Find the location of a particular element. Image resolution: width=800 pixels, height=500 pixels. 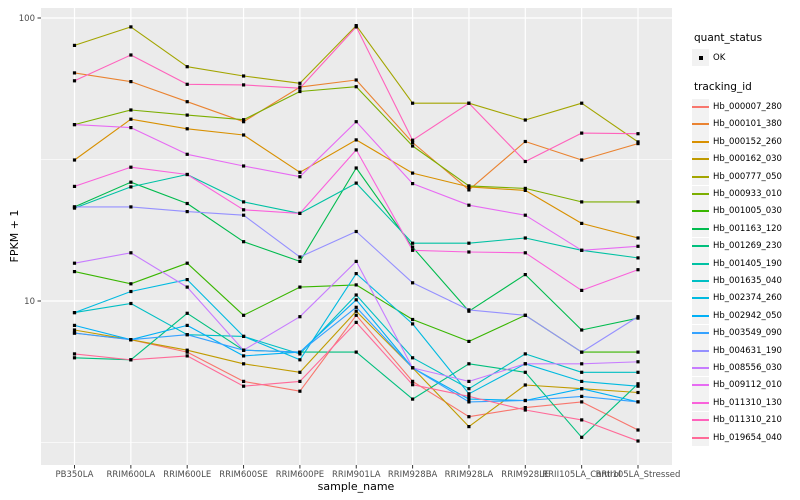

legend-item: Hb_011310_210 is located at coordinates (745, 420).